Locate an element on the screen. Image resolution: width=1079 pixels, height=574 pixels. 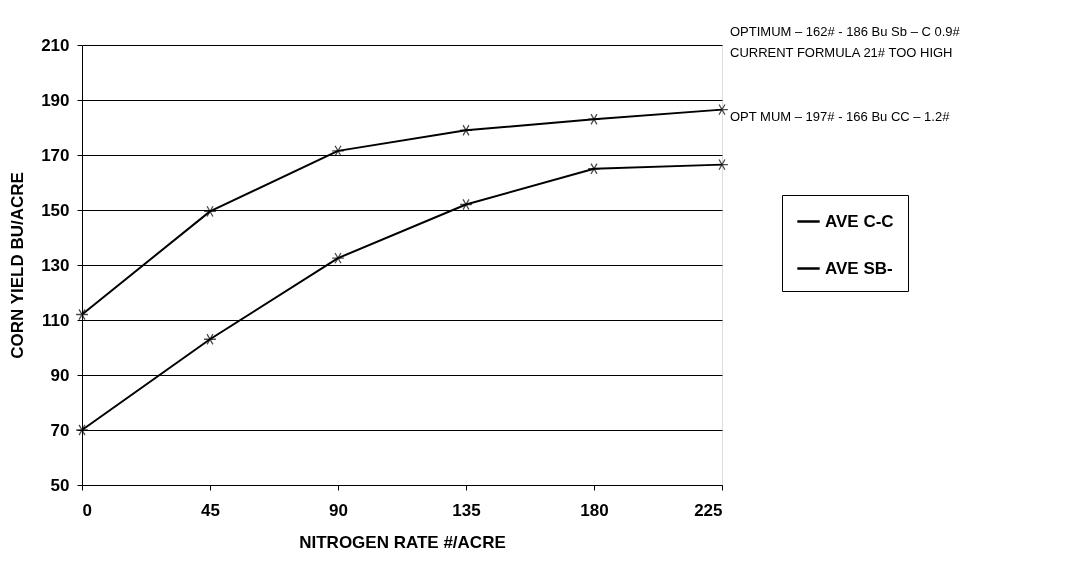
y-tick-label: 110 is located at coordinates (56, 320).